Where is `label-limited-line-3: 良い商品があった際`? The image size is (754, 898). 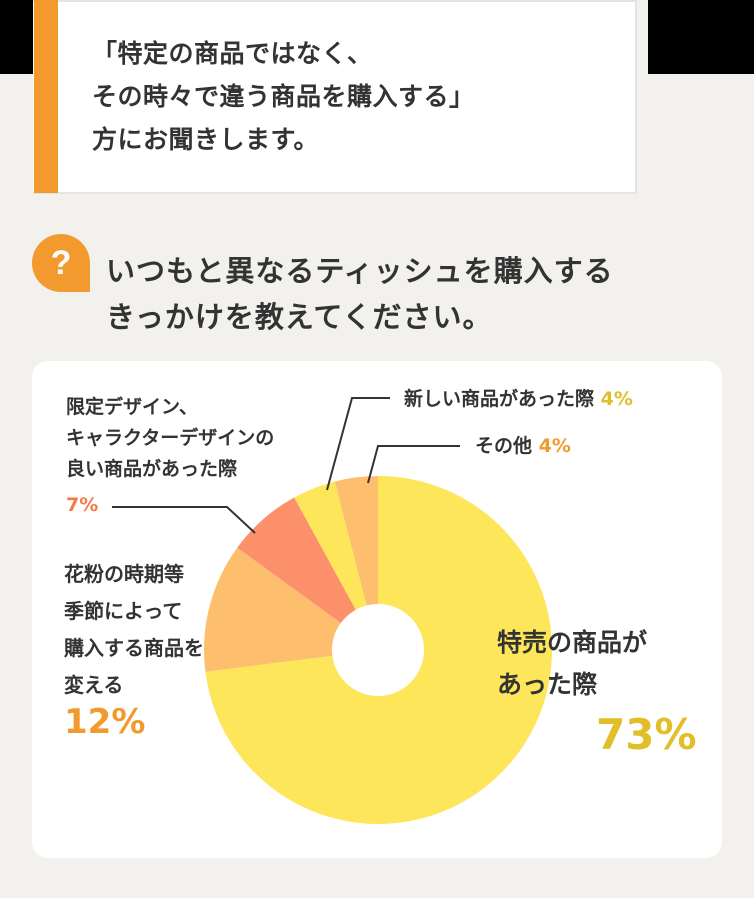
label-limited-line-3: 良い商品があった際 is located at coordinates (152, 469).